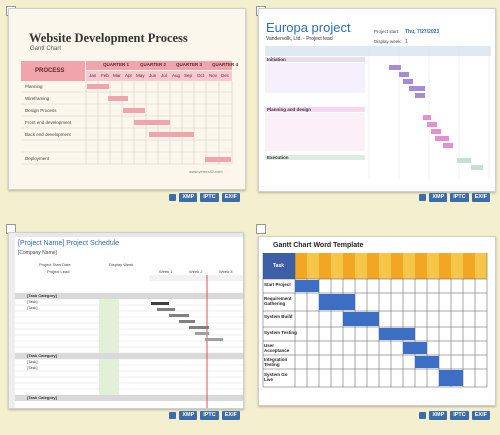  I want to click on week-label: Display week:, so click(388, 41).